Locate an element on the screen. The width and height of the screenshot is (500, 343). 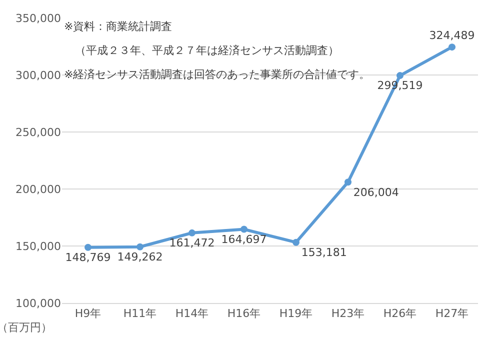
annotation: （平成２３年、平成２７年は経済センサス活動調査） is located at coordinates (201, 50).